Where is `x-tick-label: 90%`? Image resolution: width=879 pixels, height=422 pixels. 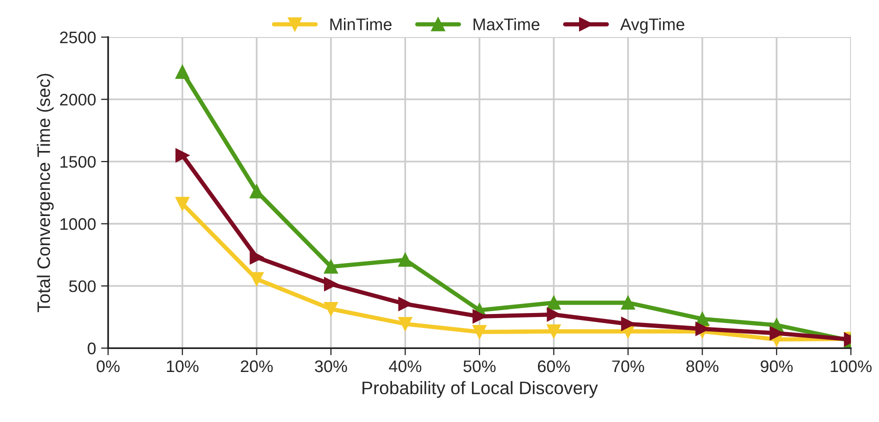 x-tick-label: 90% is located at coordinates (776, 366).